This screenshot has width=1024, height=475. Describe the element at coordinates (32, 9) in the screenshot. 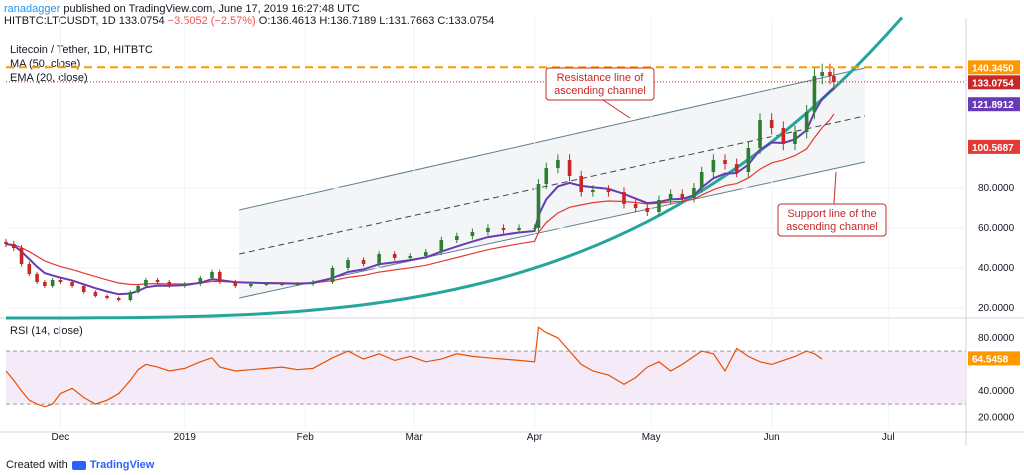

I see `publisher-name: ranadagger` at that location.